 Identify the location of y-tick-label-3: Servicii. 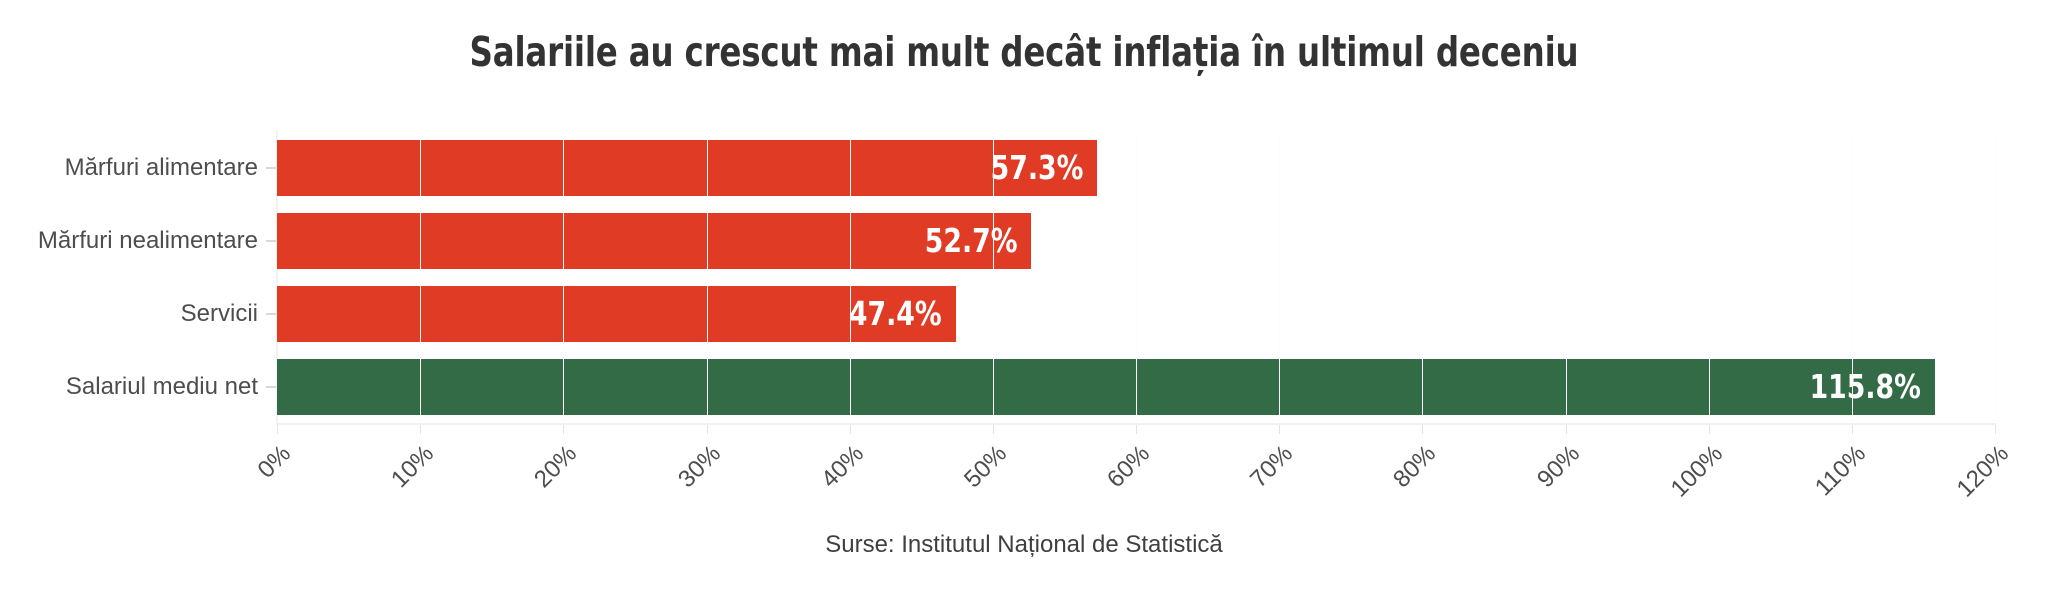
(219, 313).